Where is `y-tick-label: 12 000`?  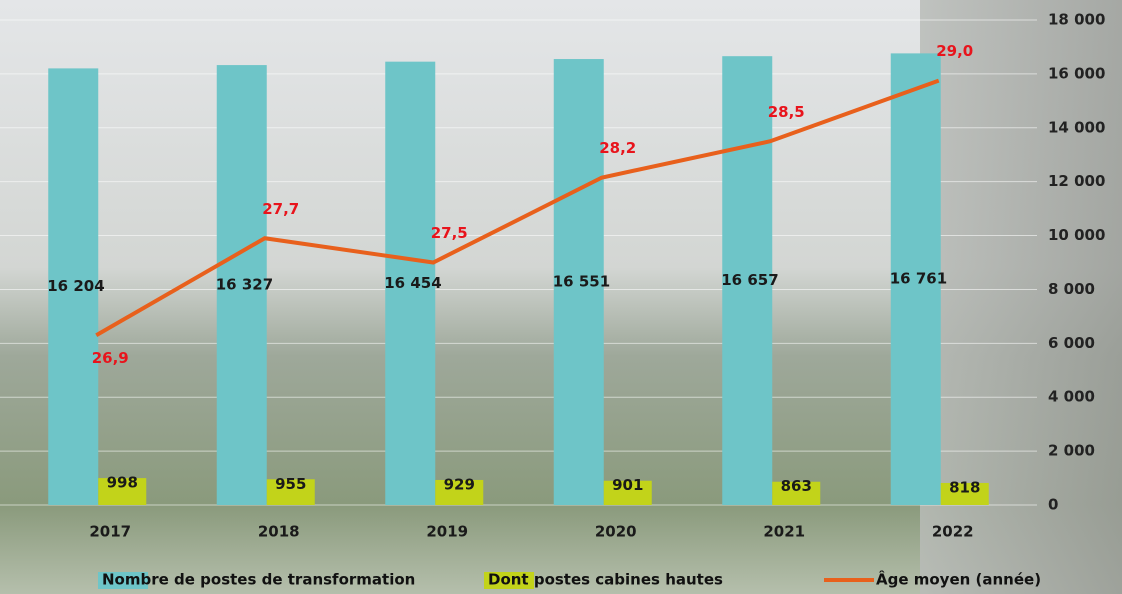 y-tick-label: 12 000 is located at coordinates (1076, 181).